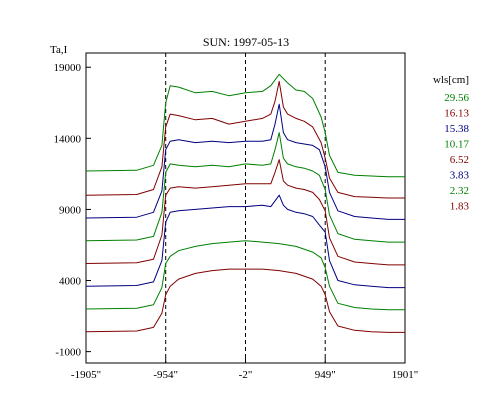 The height and width of the screenshot is (400, 500). What do you see at coordinates (70, 210) in the screenshot?
I see `y-tick-label: 9000` at bounding box center [70, 210].